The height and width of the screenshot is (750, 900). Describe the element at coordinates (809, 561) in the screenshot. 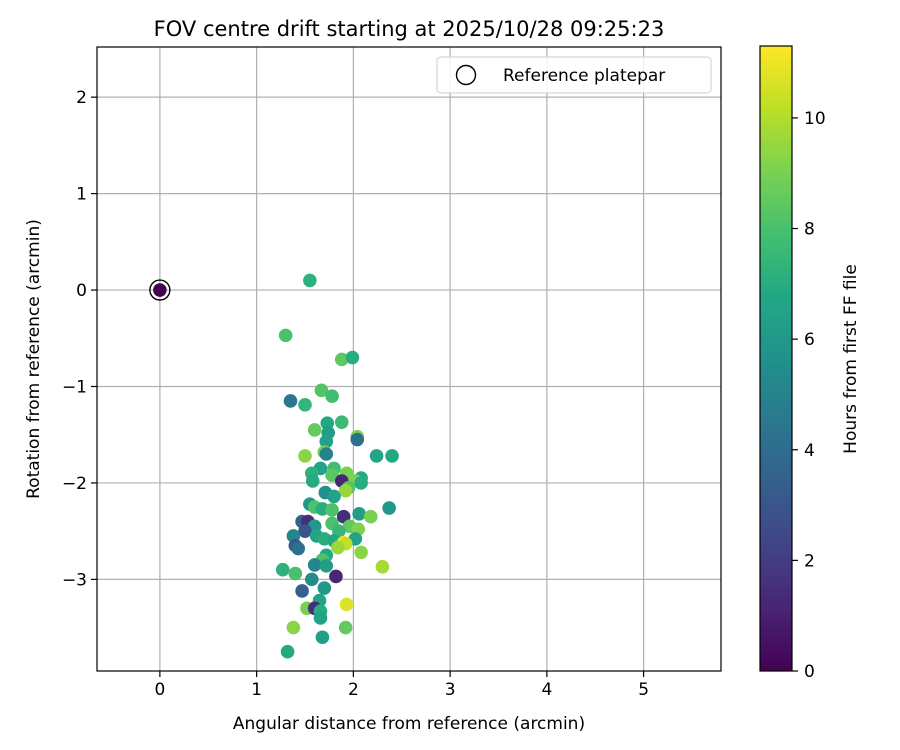

I see `colorbar-tick-label: 2` at that location.